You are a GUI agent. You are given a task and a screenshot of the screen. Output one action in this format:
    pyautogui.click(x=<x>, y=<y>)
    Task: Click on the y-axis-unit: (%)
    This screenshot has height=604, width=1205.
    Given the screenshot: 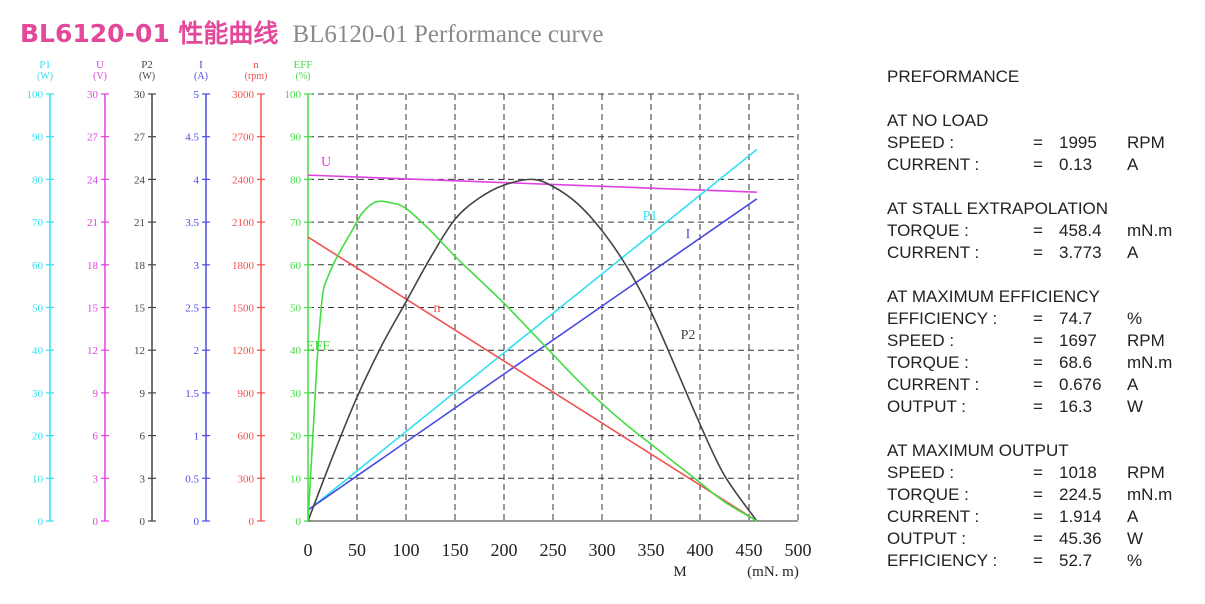 What is the action you would take?
    pyautogui.click(x=303, y=76)
    